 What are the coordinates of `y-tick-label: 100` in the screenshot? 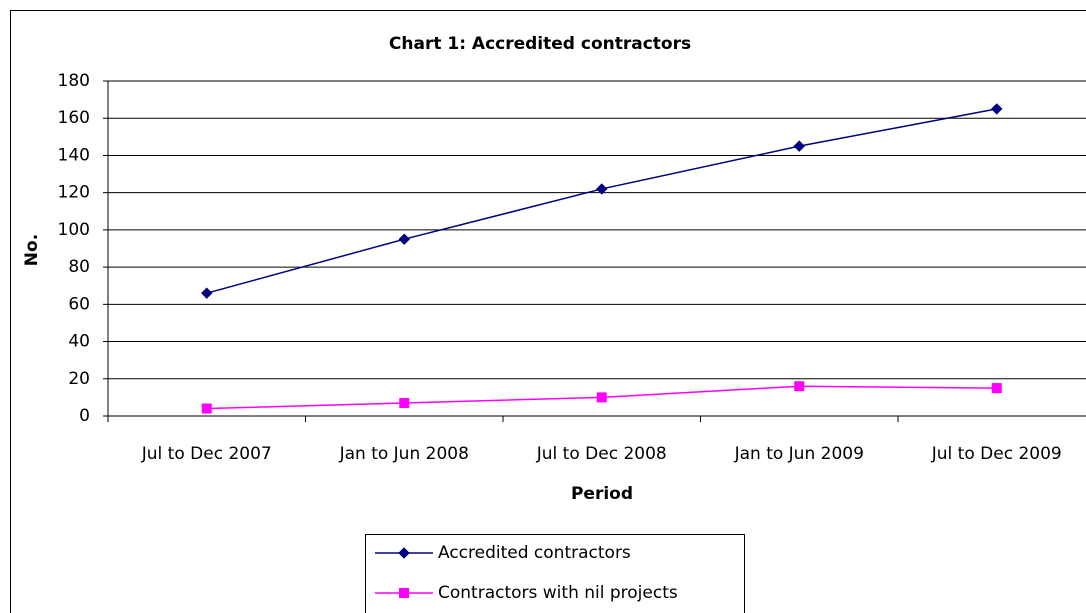 It's located at (74, 230).